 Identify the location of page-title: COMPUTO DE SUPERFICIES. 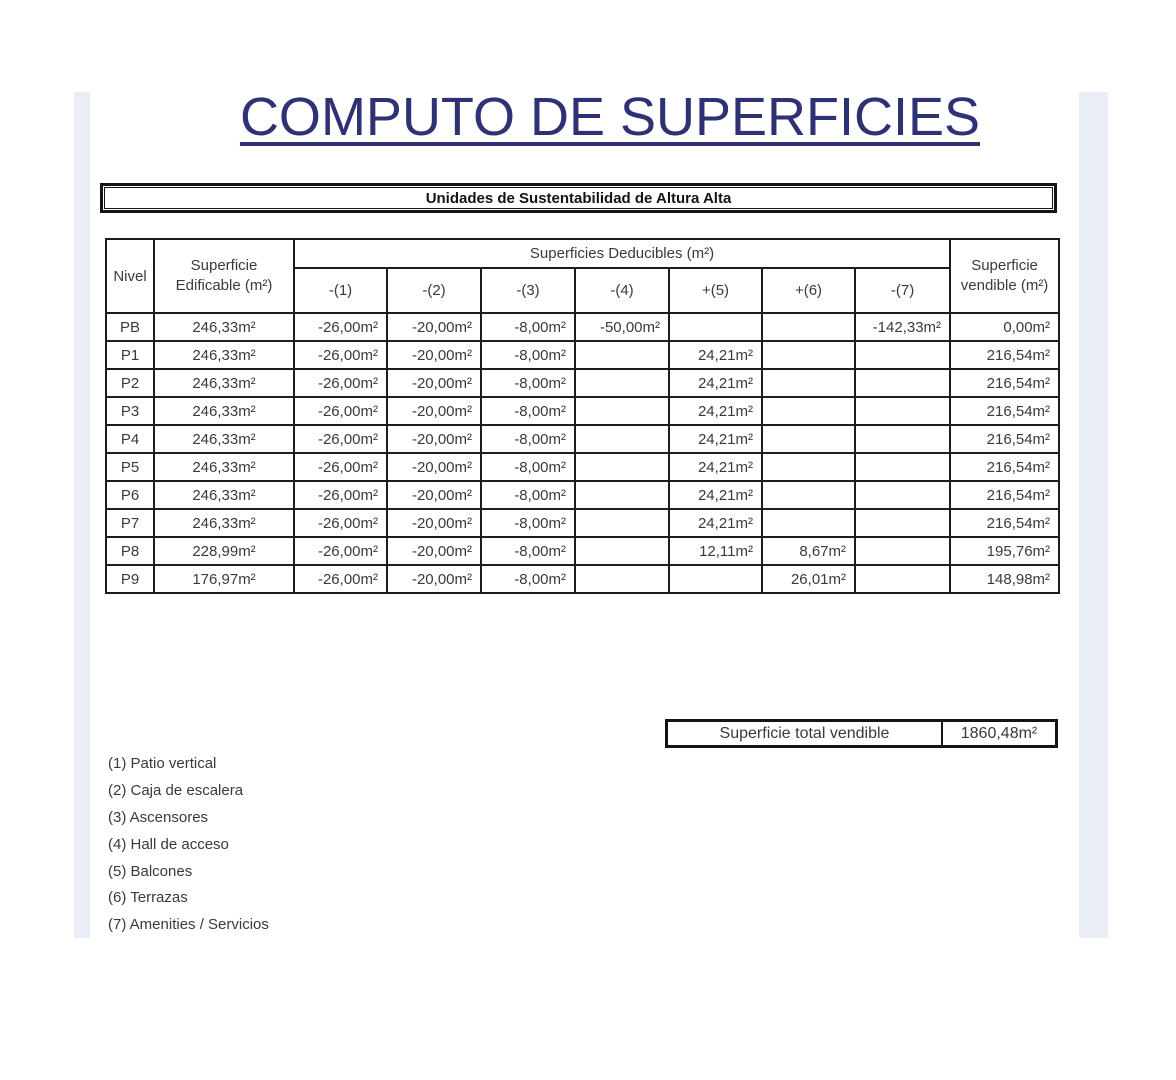
(610, 117).